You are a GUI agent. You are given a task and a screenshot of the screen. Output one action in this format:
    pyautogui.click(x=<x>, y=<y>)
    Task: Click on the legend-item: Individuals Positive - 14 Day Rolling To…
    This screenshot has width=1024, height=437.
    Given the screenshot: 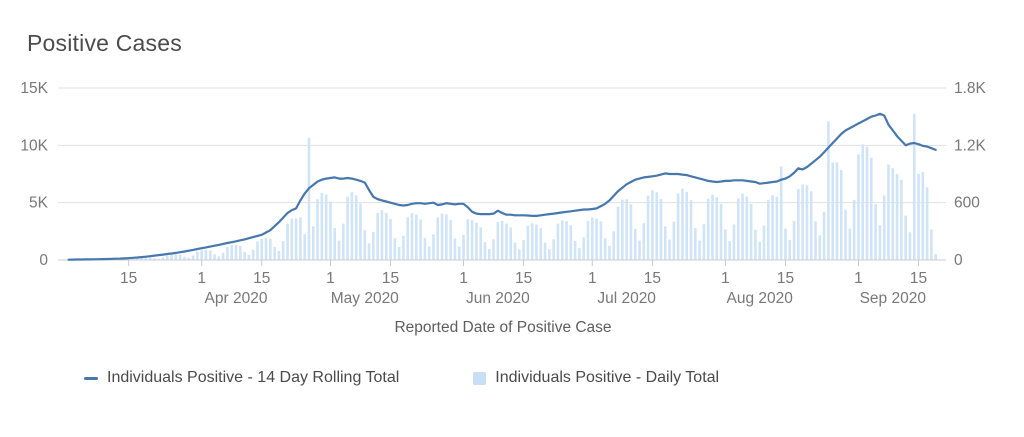 What is the action you would take?
    pyautogui.click(x=241, y=378)
    